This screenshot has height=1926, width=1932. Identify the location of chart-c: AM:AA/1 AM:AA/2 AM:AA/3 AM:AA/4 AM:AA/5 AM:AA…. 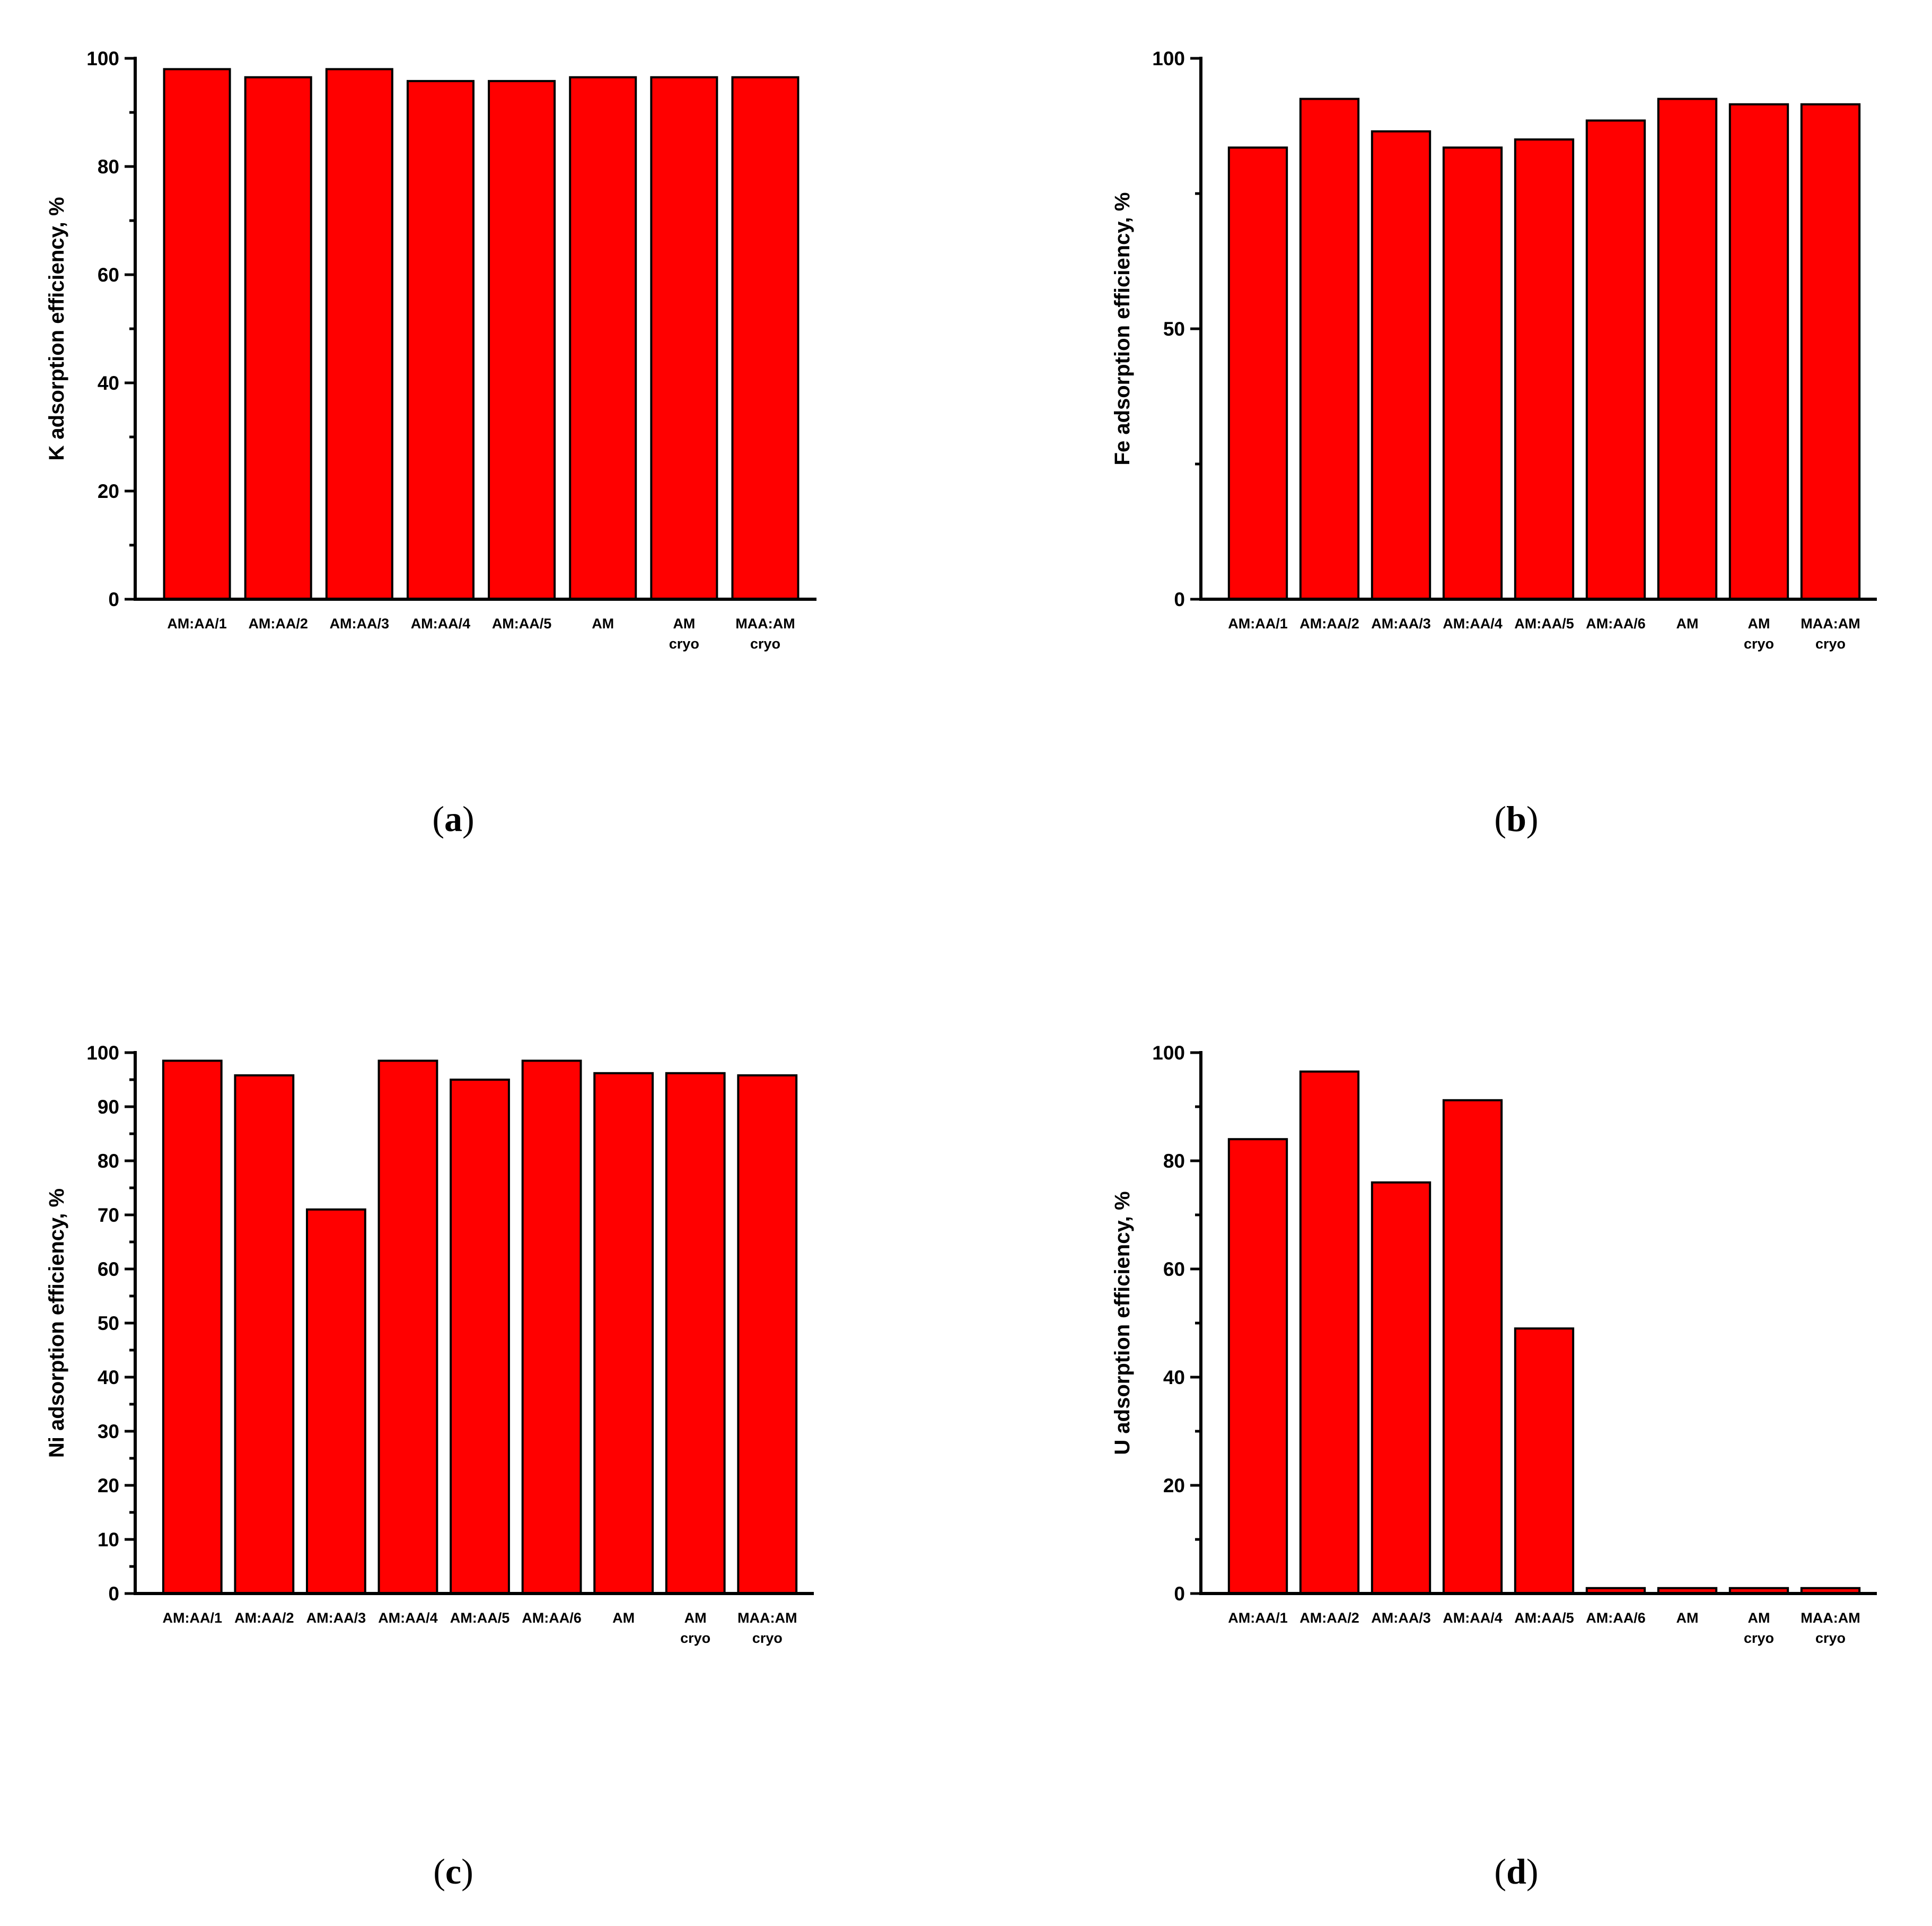
(429, 1344).